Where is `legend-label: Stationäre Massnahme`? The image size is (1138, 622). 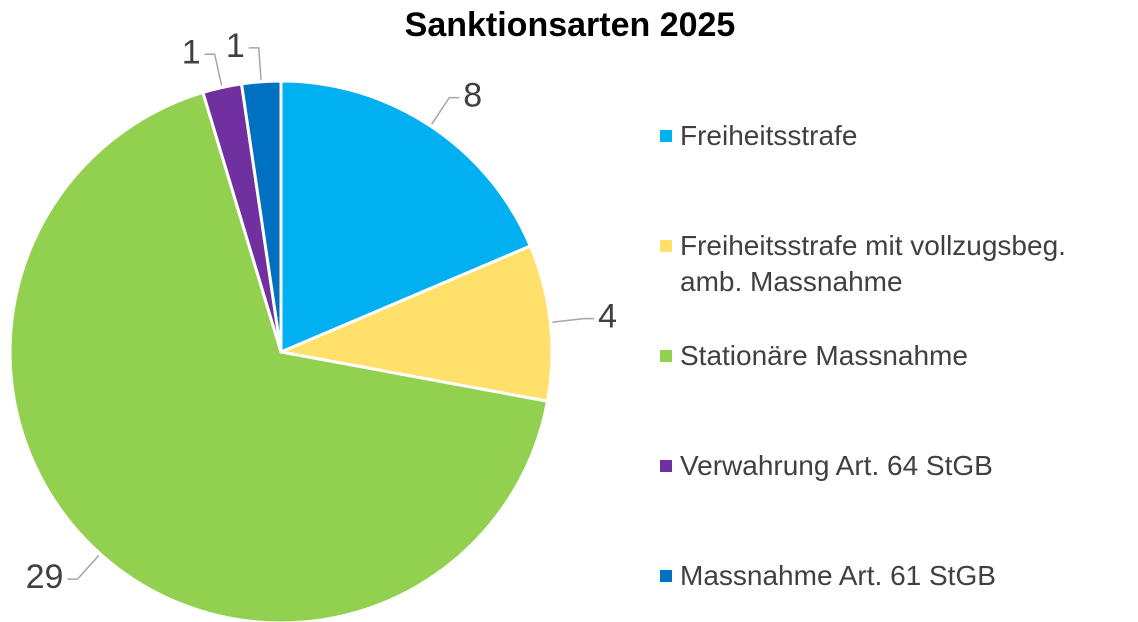
legend-label: Stationäre Massnahme is located at coordinates (824, 355).